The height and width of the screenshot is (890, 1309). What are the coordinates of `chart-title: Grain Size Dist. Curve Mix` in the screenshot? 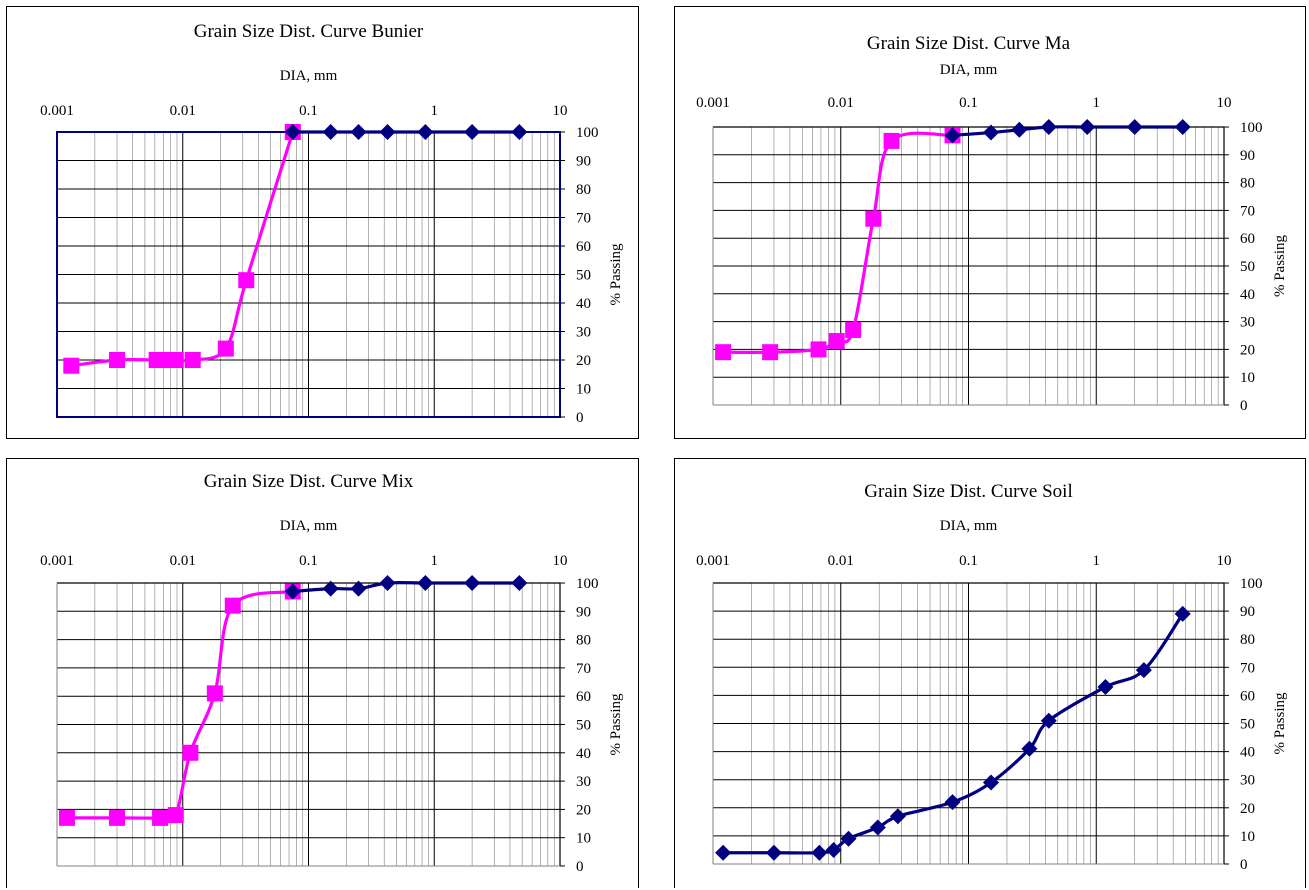 It's located at (309, 481).